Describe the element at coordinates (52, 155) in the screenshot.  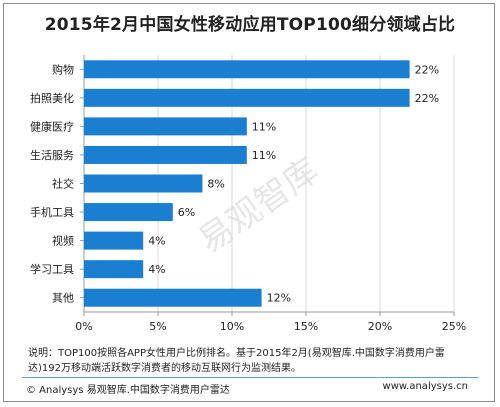
I see `category-label: 生活服务` at that location.